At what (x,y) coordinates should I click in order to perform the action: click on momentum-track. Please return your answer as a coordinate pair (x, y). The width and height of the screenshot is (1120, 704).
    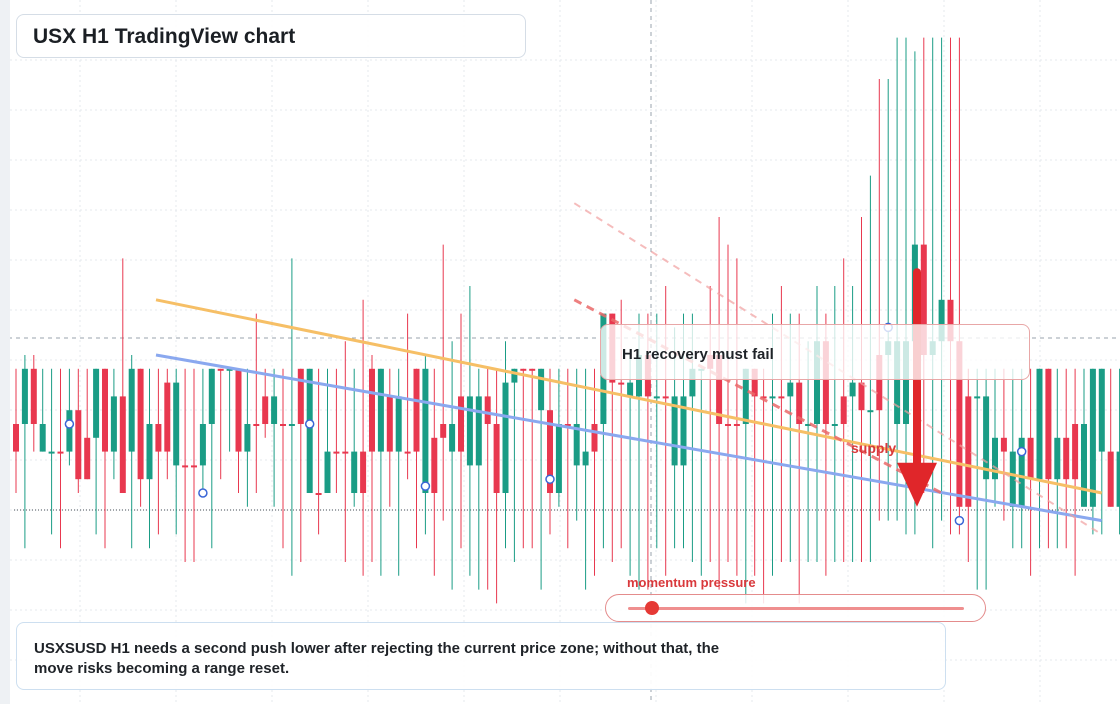
    Looking at the image, I should click on (796, 608).